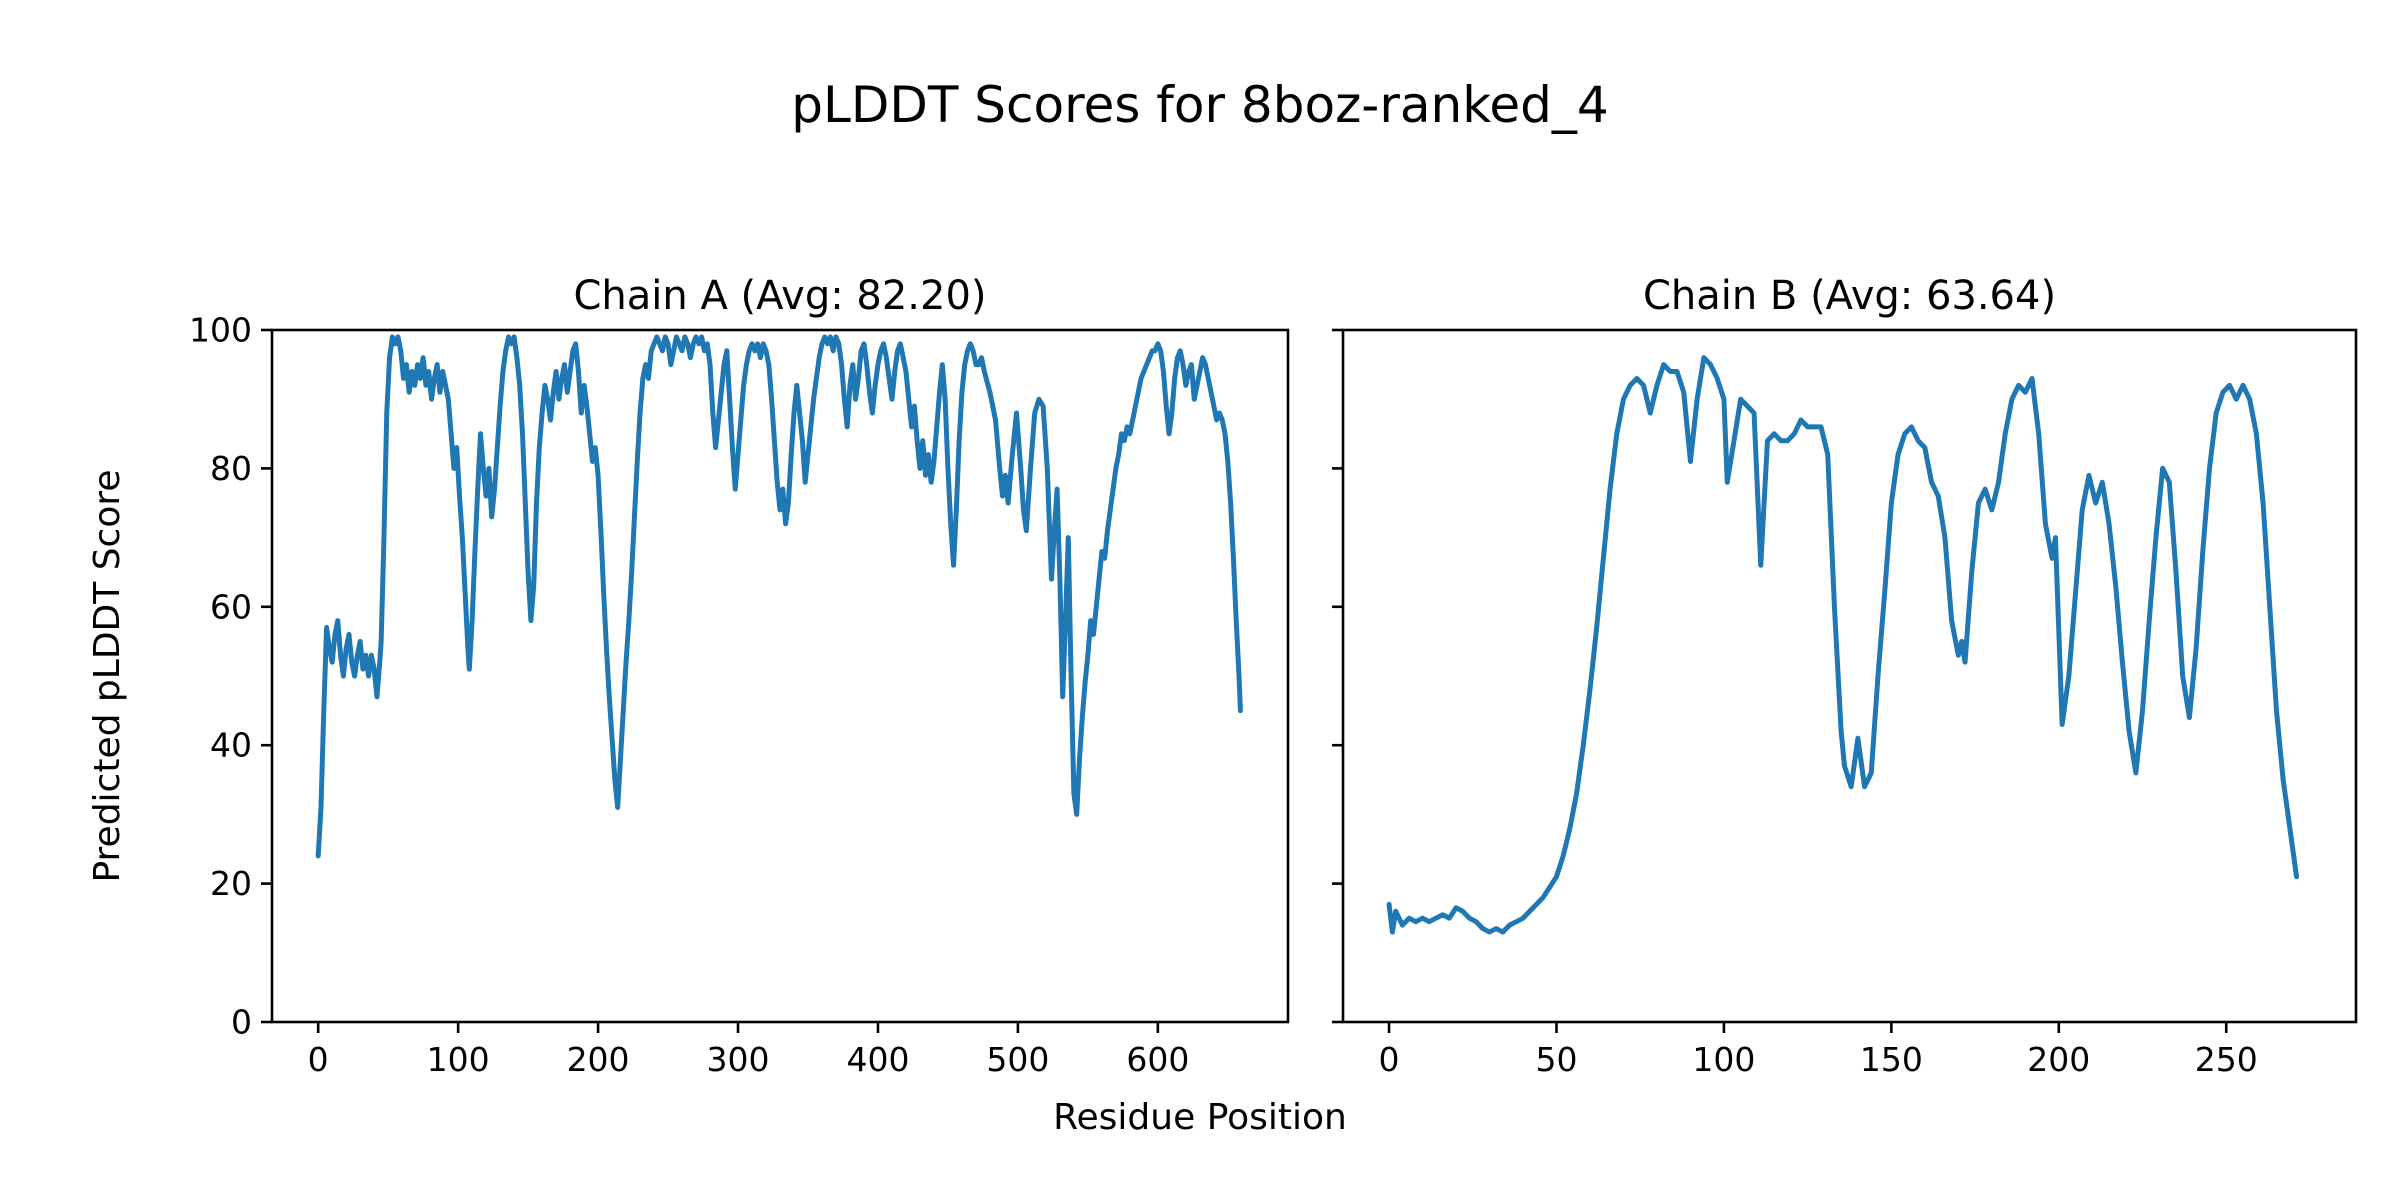 The height and width of the screenshot is (1200, 2400). What do you see at coordinates (1157, 1059) in the screenshot?
I see `x-tick-label: 600` at bounding box center [1157, 1059].